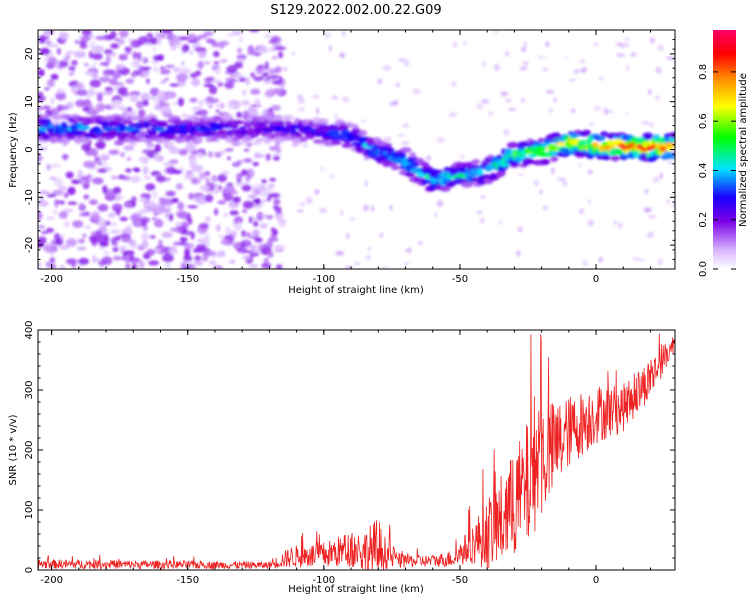 Image resolution: width=750 pixels, height=600 pixels. What do you see at coordinates (460, 279) in the screenshot?
I see `x-tick-label: -50` at bounding box center [460, 279].